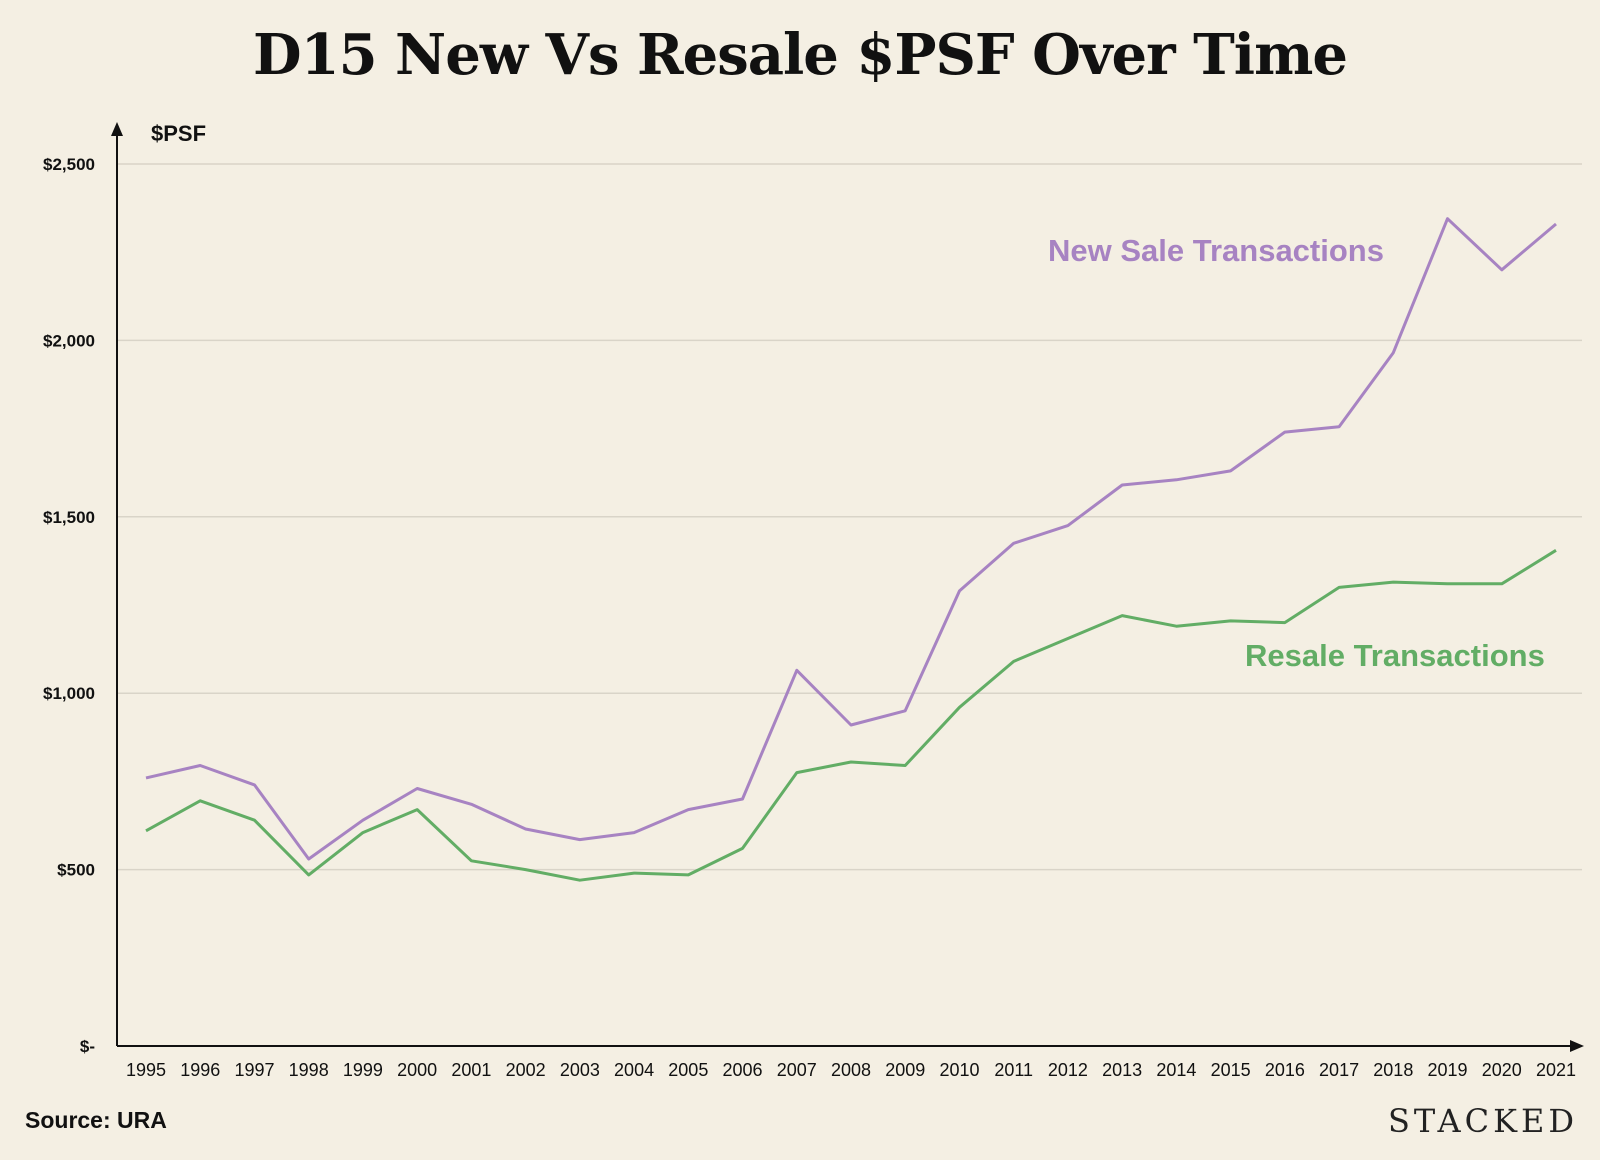 This screenshot has height=1160, width=1600. Describe the element at coordinates (69, 340) in the screenshot. I see `y-tick-label: $2,000` at that location.